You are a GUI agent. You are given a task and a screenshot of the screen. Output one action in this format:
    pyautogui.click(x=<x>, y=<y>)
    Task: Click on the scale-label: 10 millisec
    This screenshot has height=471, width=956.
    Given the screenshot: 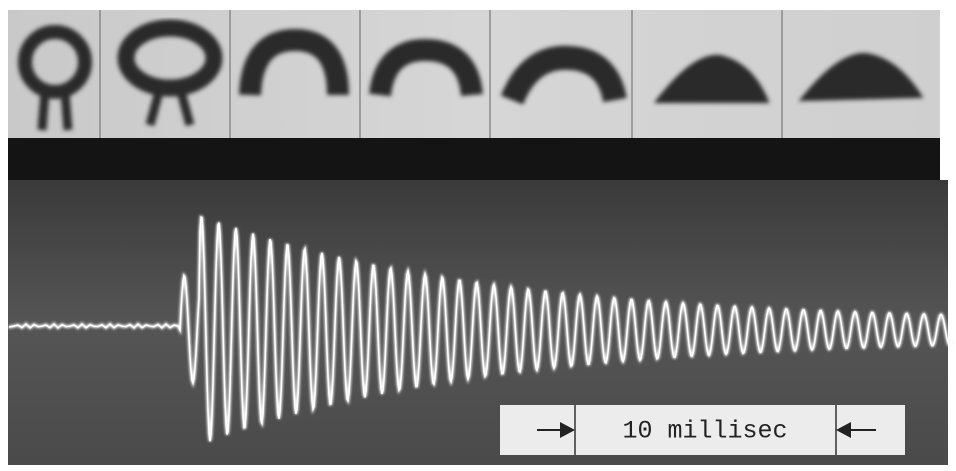 What is the action you would take?
    pyautogui.click(x=704, y=431)
    